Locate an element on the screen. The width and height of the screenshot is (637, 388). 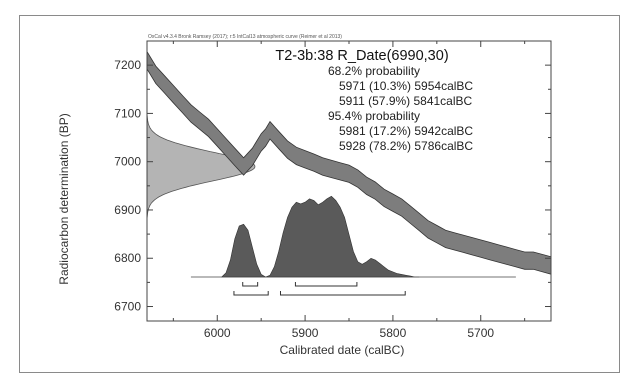
x-tick-label-5700: 5700 is located at coordinates (480, 333).